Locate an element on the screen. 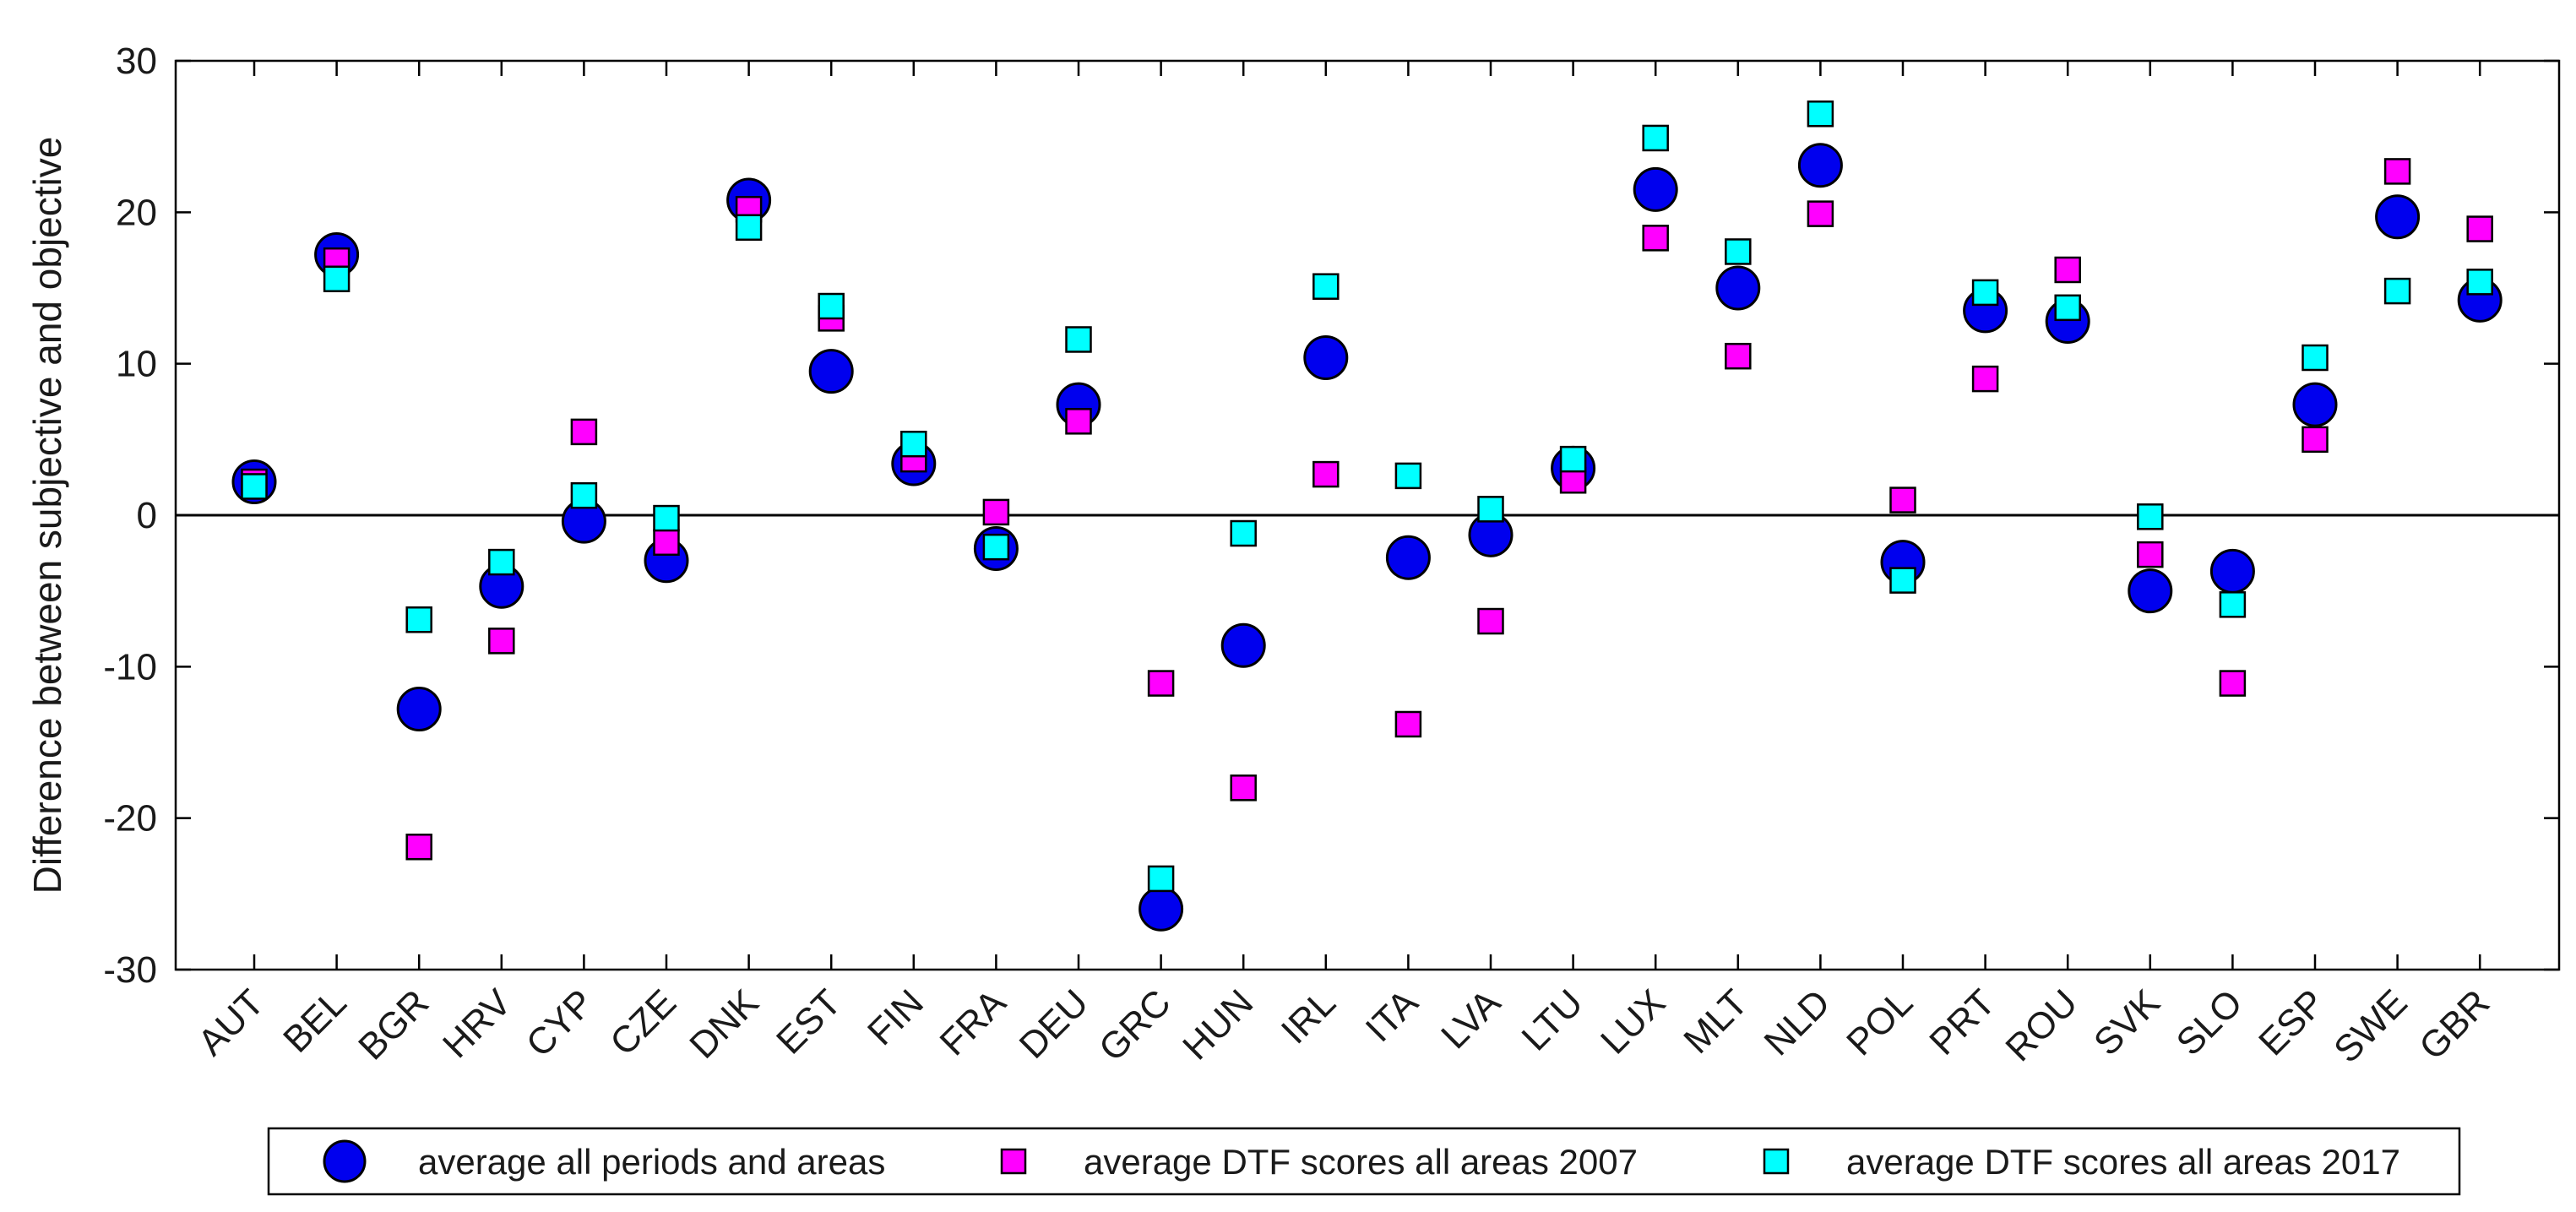 The width and height of the screenshot is (2576, 1212). legend-label: average all periods and areas is located at coordinates (651, 1162).